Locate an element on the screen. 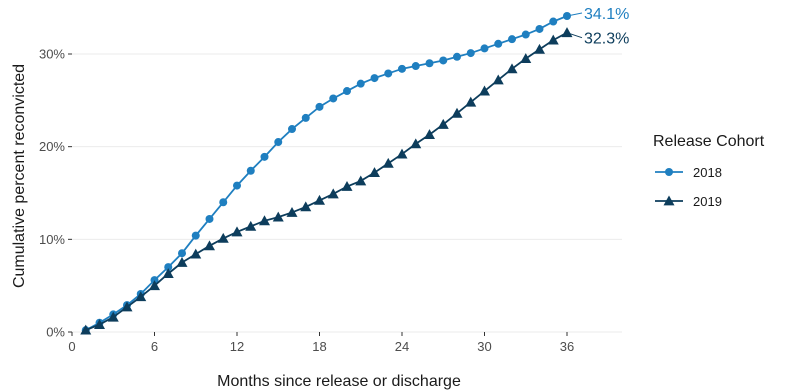 This screenshot has width=797, height=391. x-tick-label: 24 is located at coordinates (402, 346).